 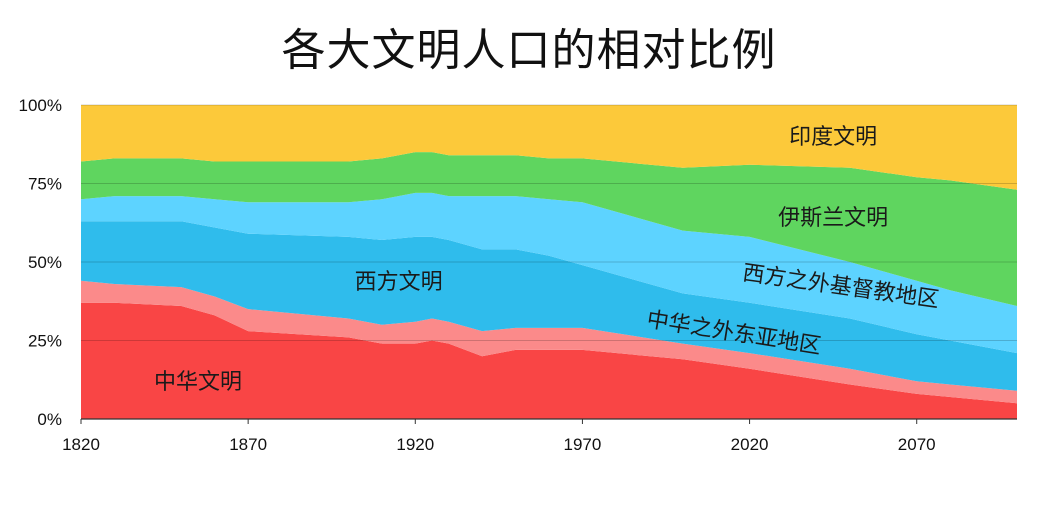 What do you see at coordinates (45, 262) in the screenshot?
I see `y-tick-label: 50%` at bounding box center [45, 262].